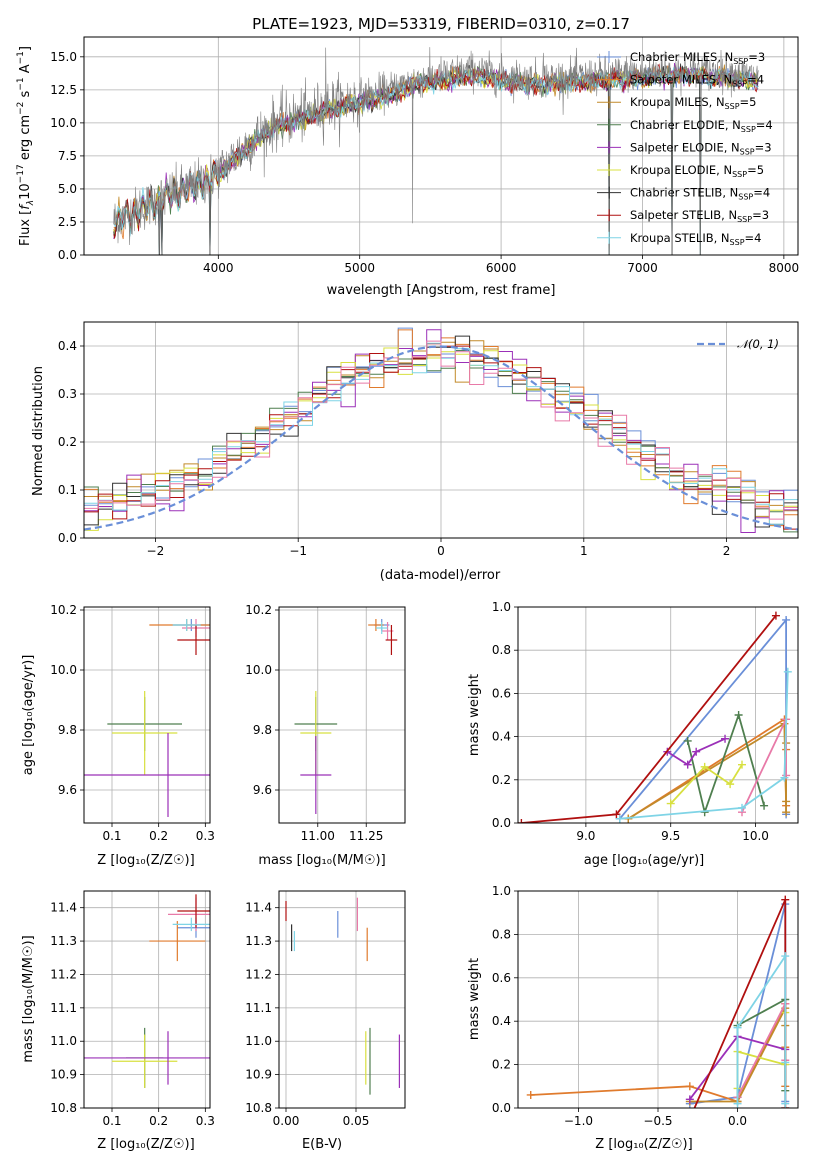 This screenshot has height=1170, width=819. What do you see at coordinates (441, 551) in the screenshot?
I see `x-tick-label: 0` at bounding box center [441, 551].